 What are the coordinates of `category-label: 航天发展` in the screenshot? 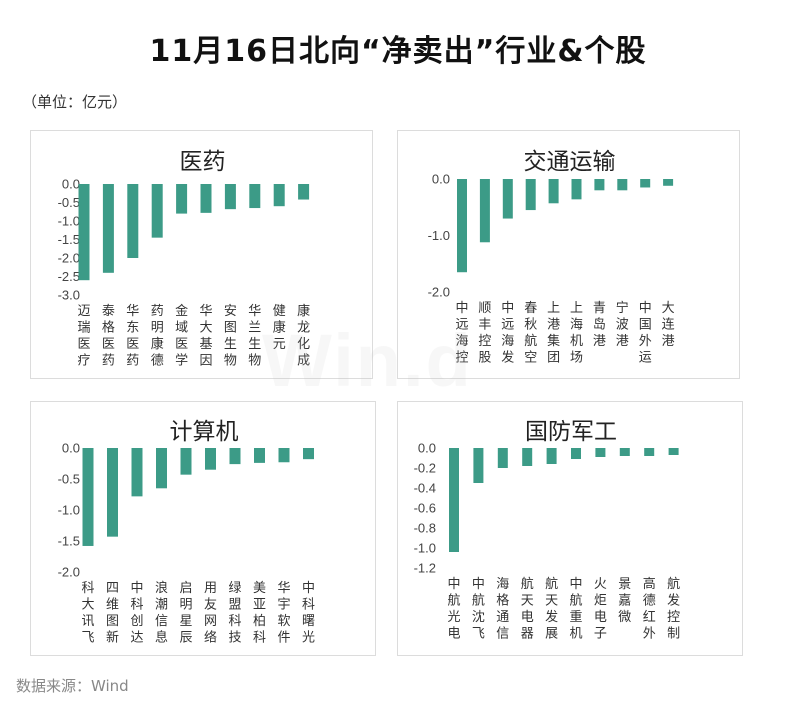 It's located at (551, 609).